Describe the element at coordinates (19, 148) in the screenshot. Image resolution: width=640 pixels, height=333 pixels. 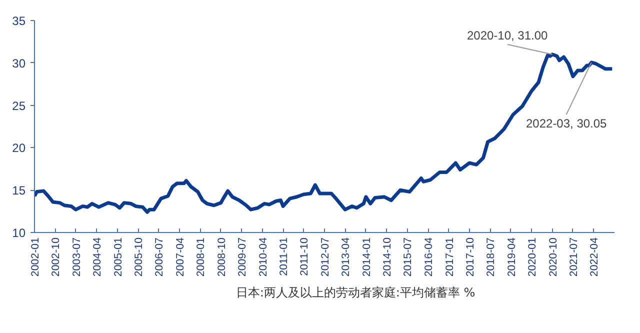
I see `y-tick-label: 20` at that location.